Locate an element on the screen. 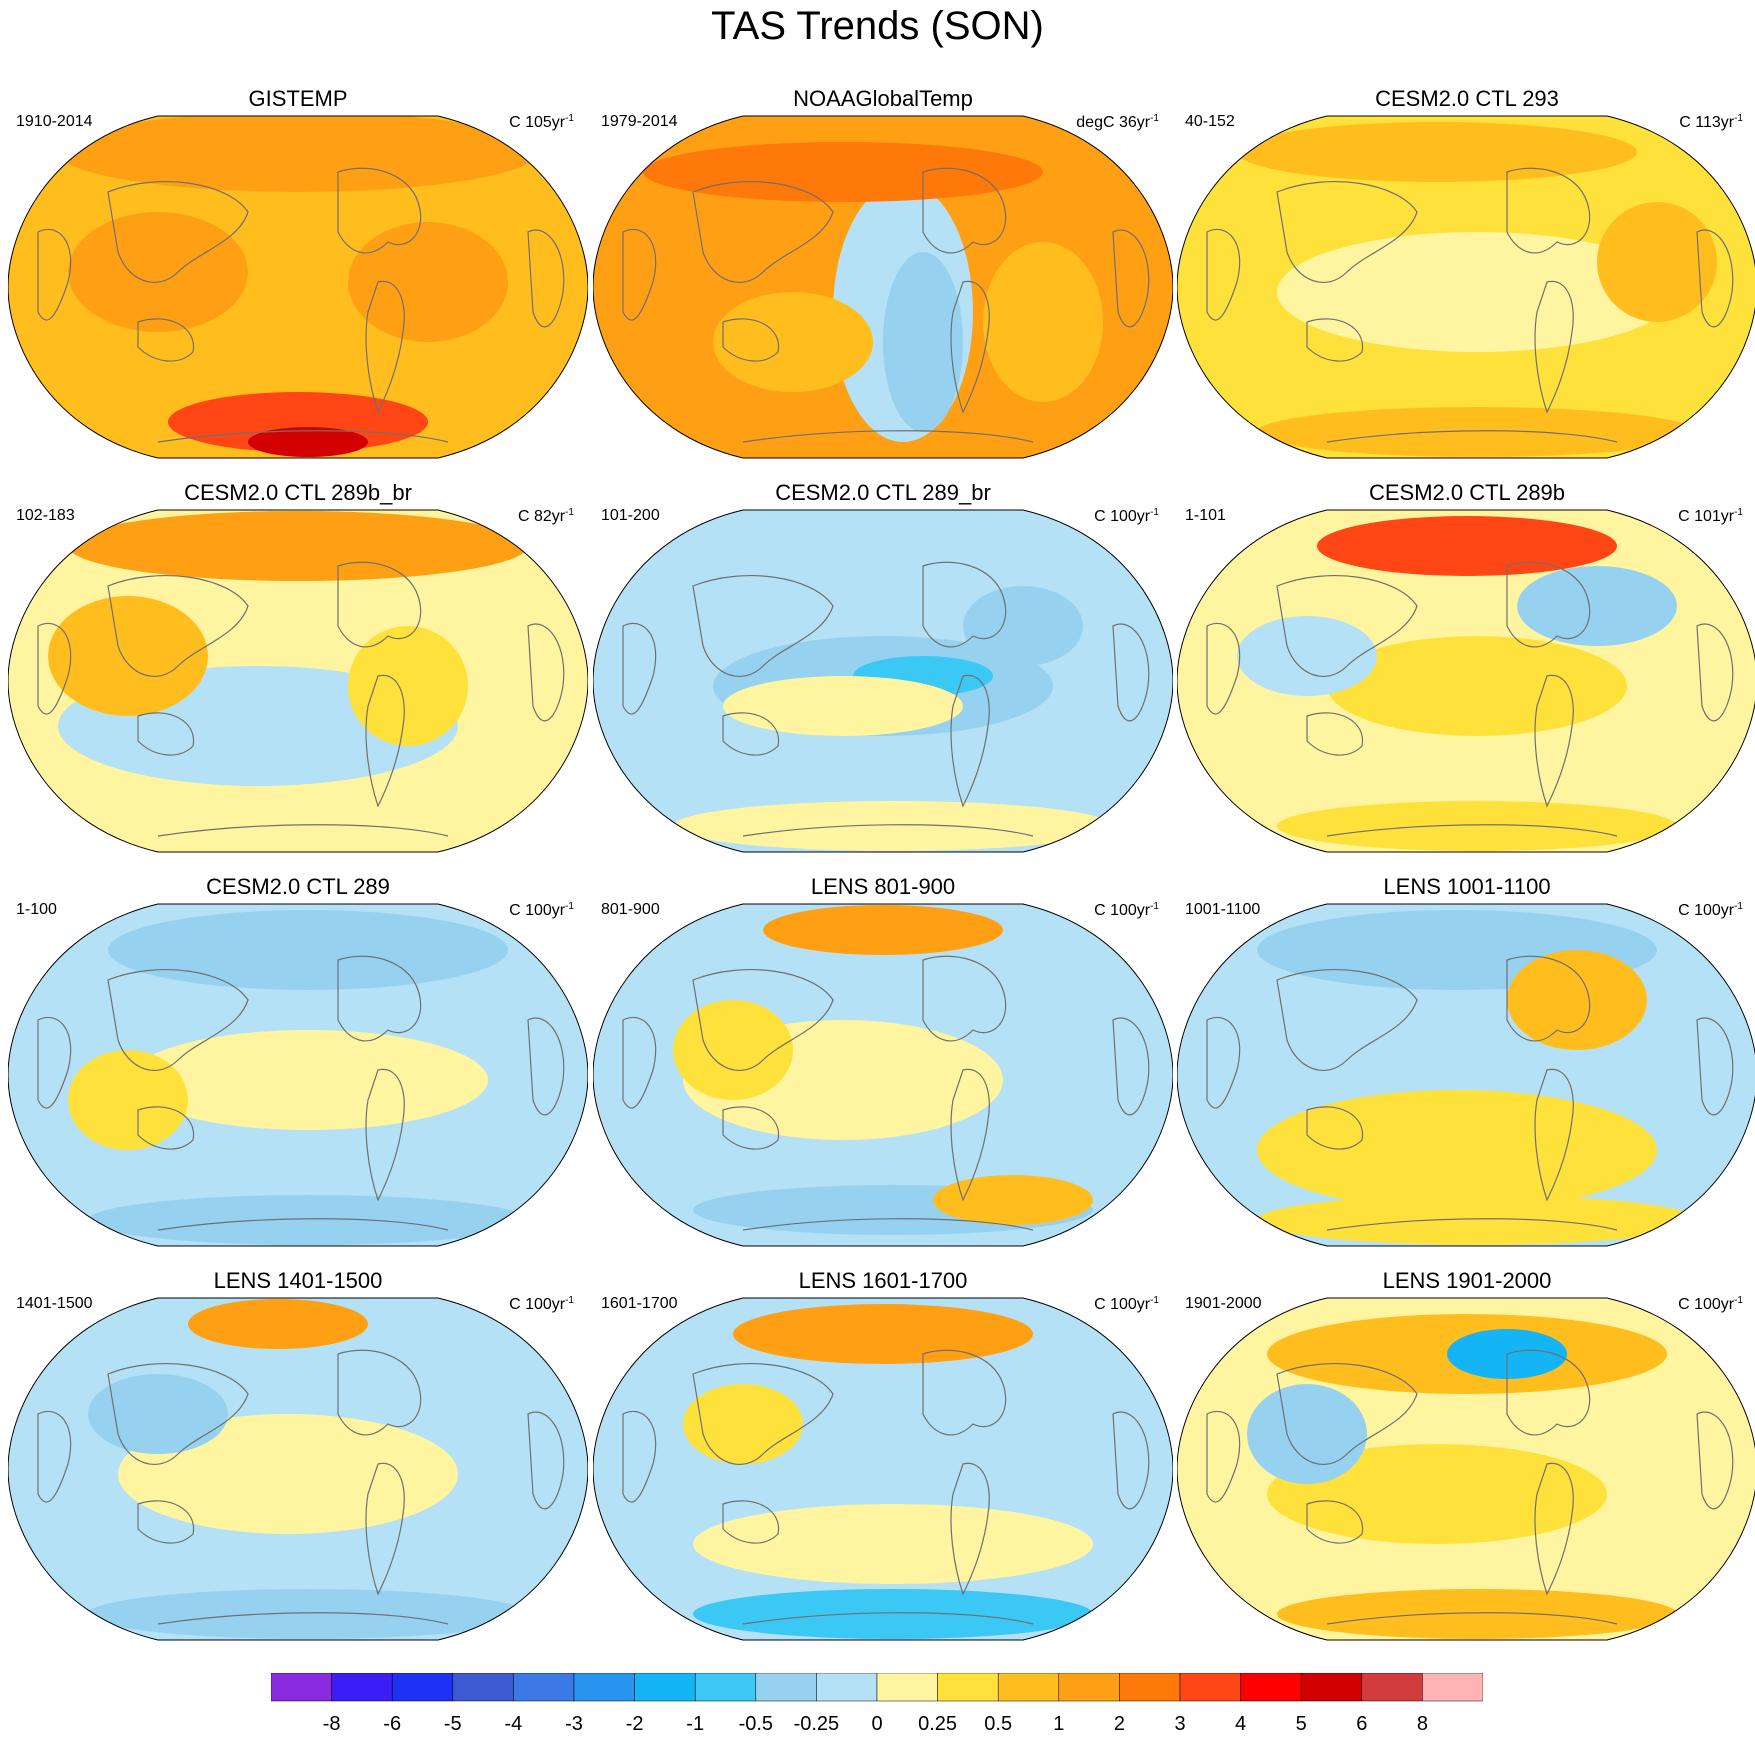  panel-period-label: 101-200 is located at coordinates (630, 515).